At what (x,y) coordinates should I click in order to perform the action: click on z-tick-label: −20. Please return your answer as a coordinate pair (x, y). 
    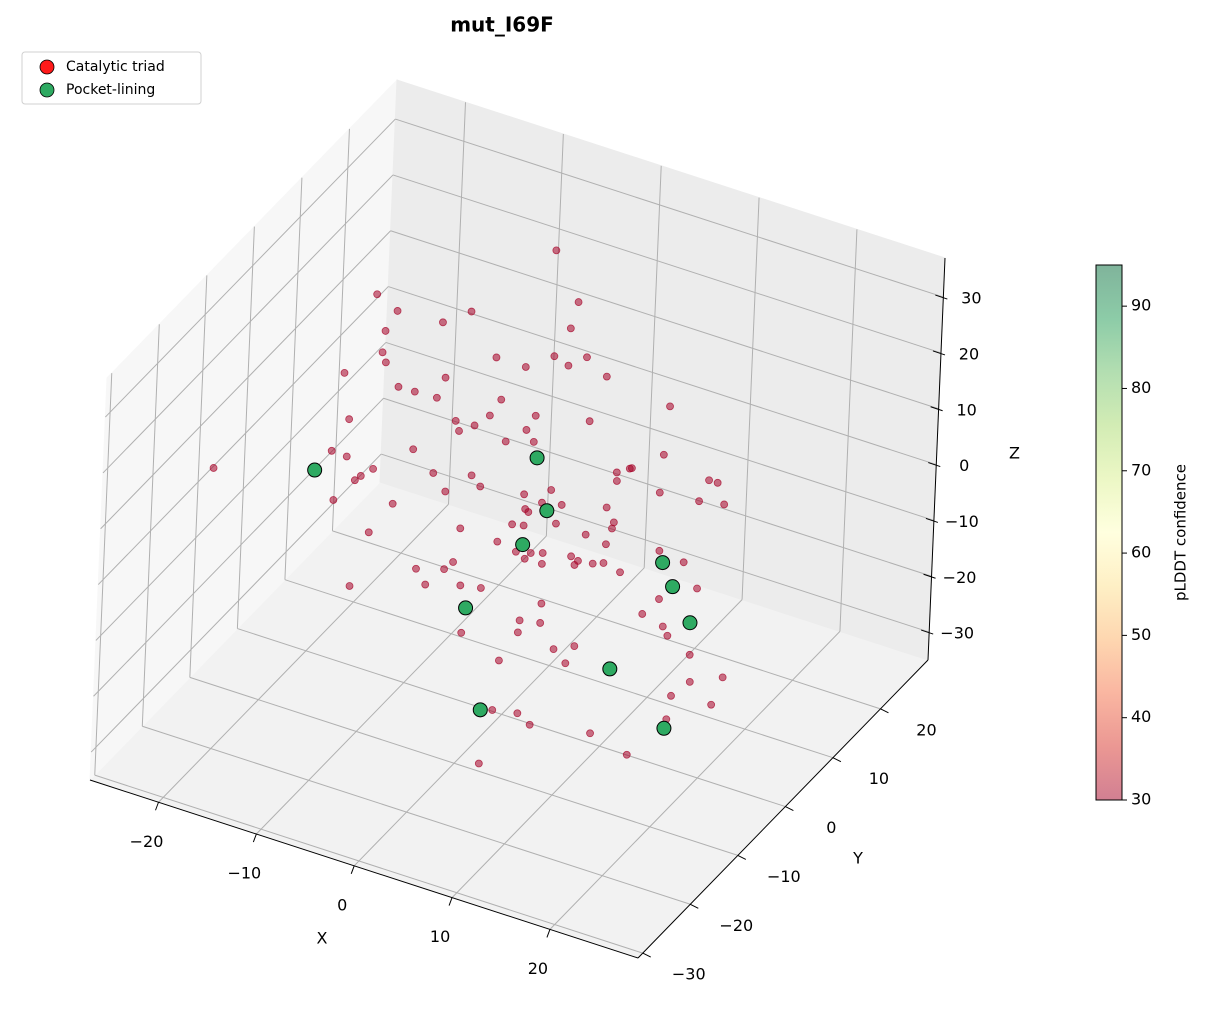
    Looking at the image, I should click on (960, 577).